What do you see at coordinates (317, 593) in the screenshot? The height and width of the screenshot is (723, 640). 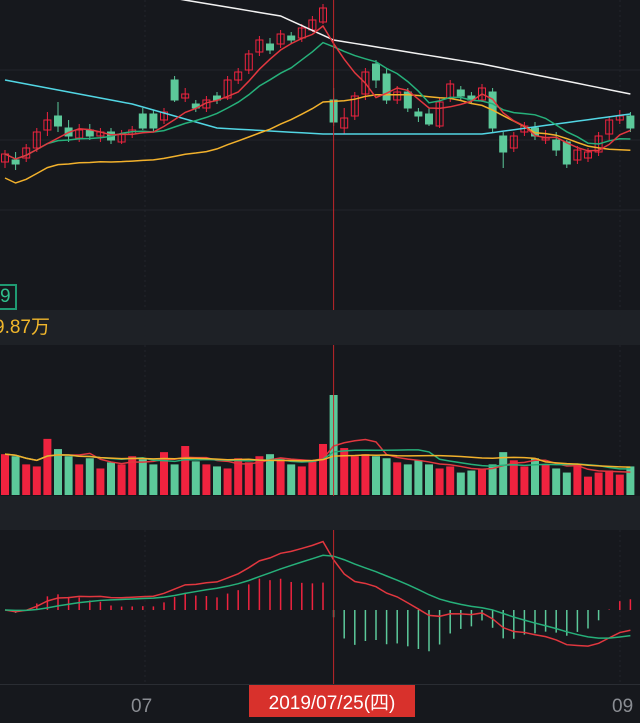 I see `macd-dif-line` at bounding box center [317, 593].